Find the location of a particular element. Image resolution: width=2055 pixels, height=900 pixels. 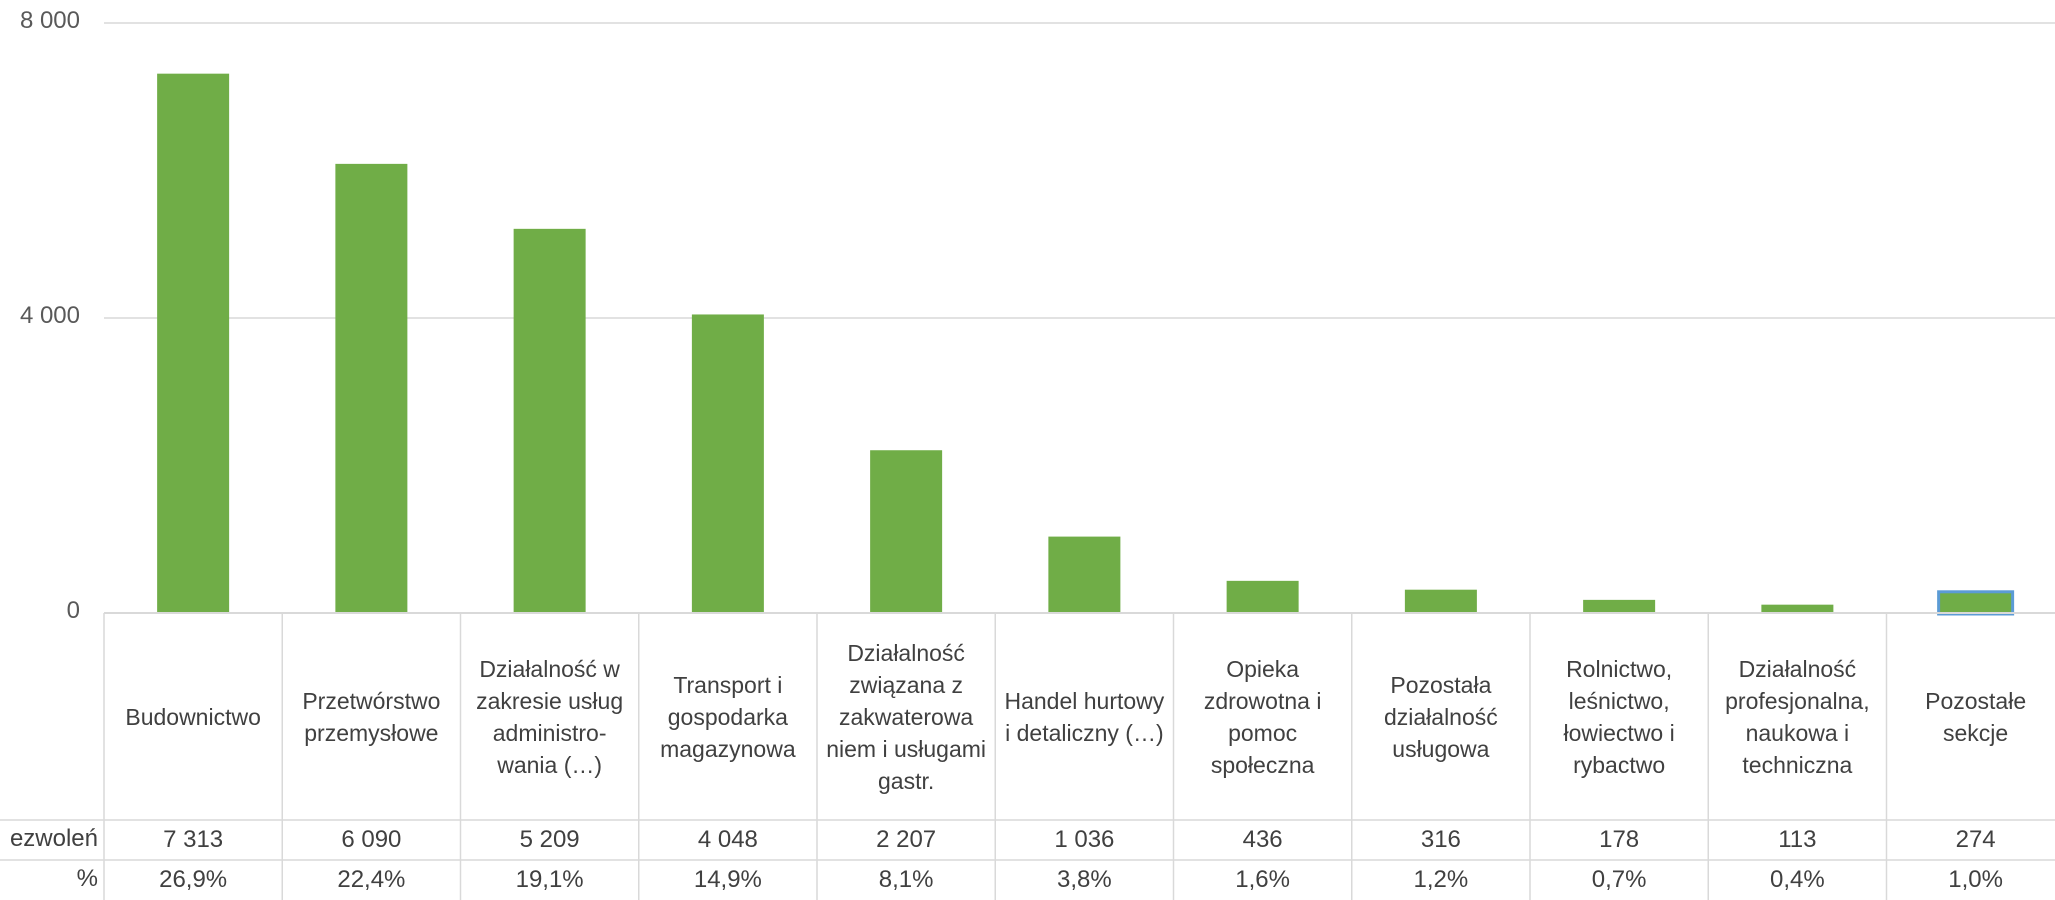

category-label: Przetwórstwo przemysłowe is located at coordinates (371, 716).